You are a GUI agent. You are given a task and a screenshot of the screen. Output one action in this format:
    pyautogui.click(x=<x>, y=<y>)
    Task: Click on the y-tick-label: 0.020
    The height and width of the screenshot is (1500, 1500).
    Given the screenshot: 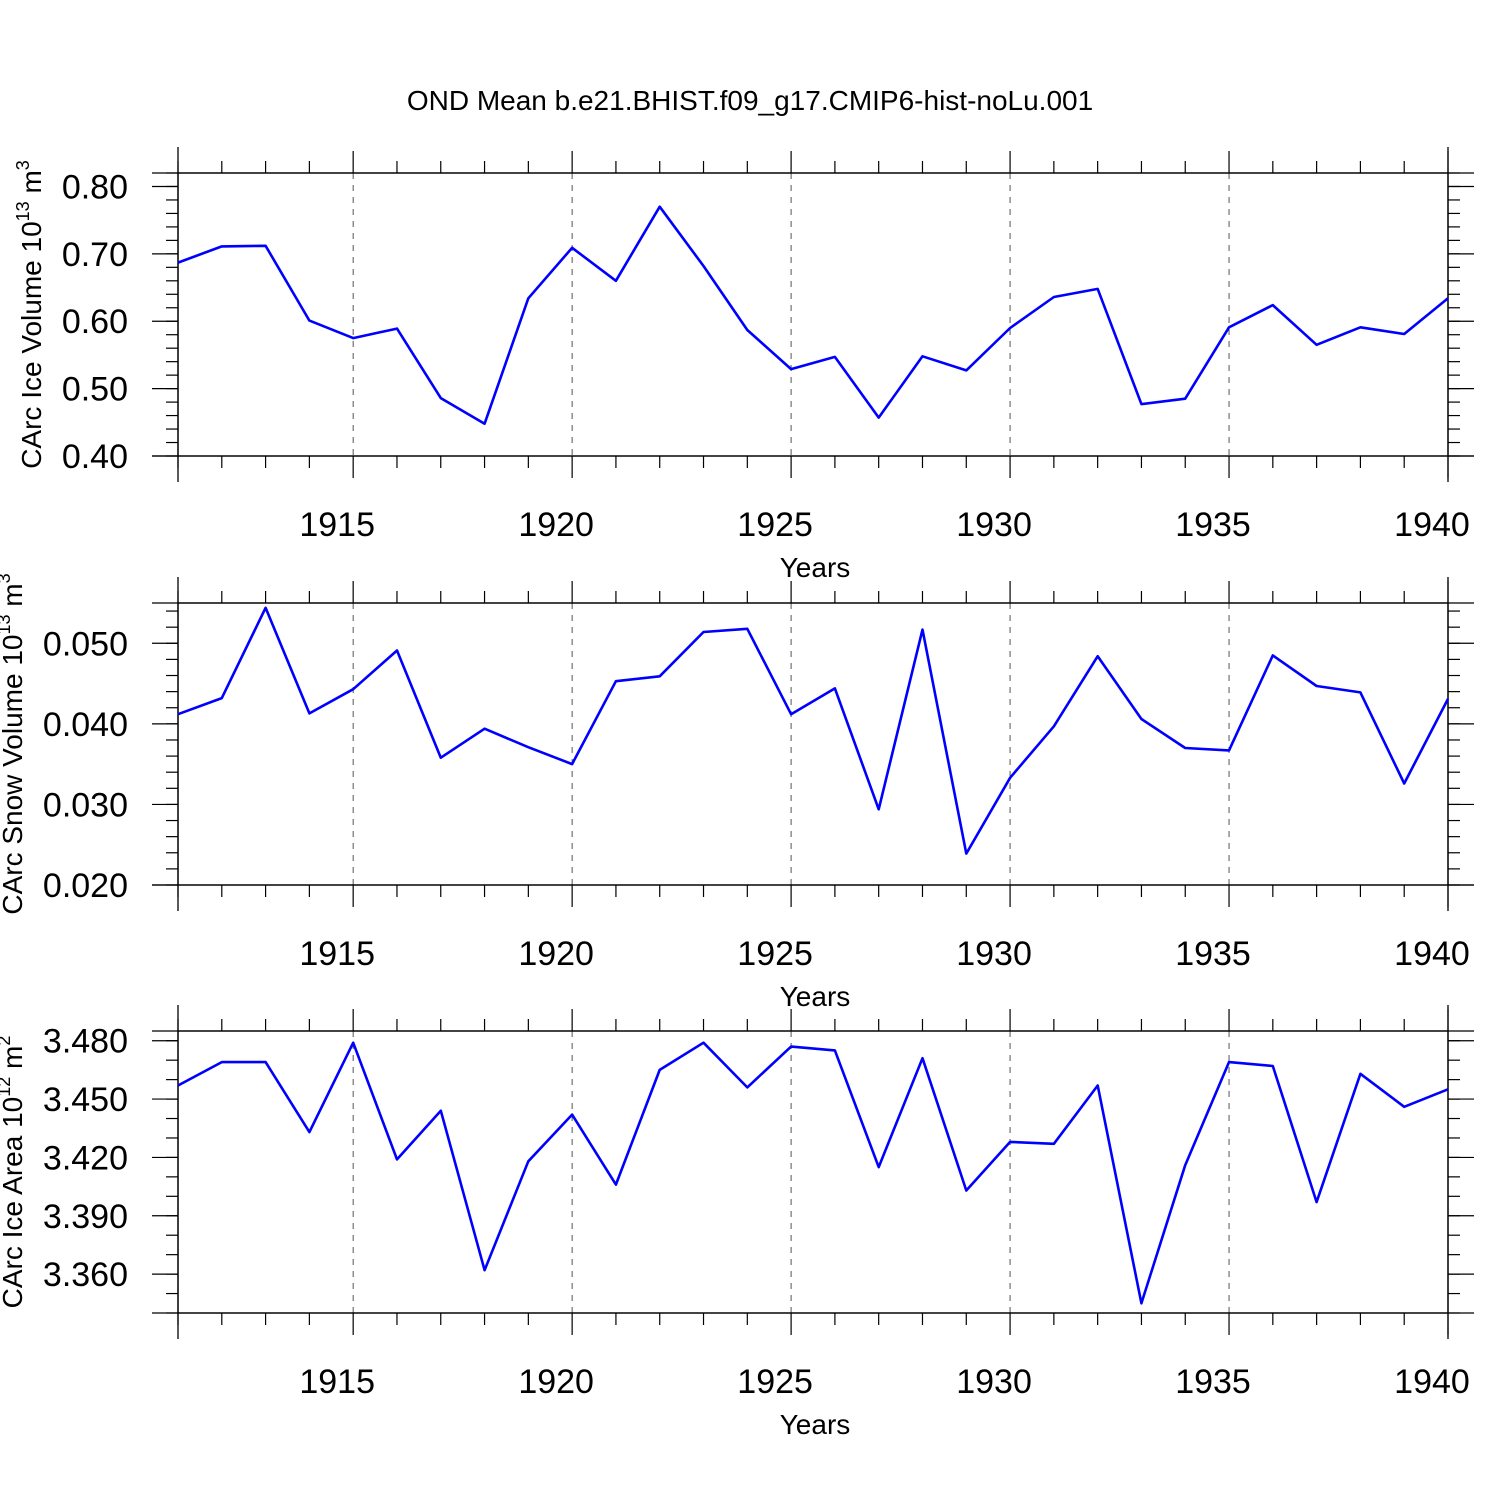 What is the action you would take?
    pyautogui.click(x=85, y=886)
    